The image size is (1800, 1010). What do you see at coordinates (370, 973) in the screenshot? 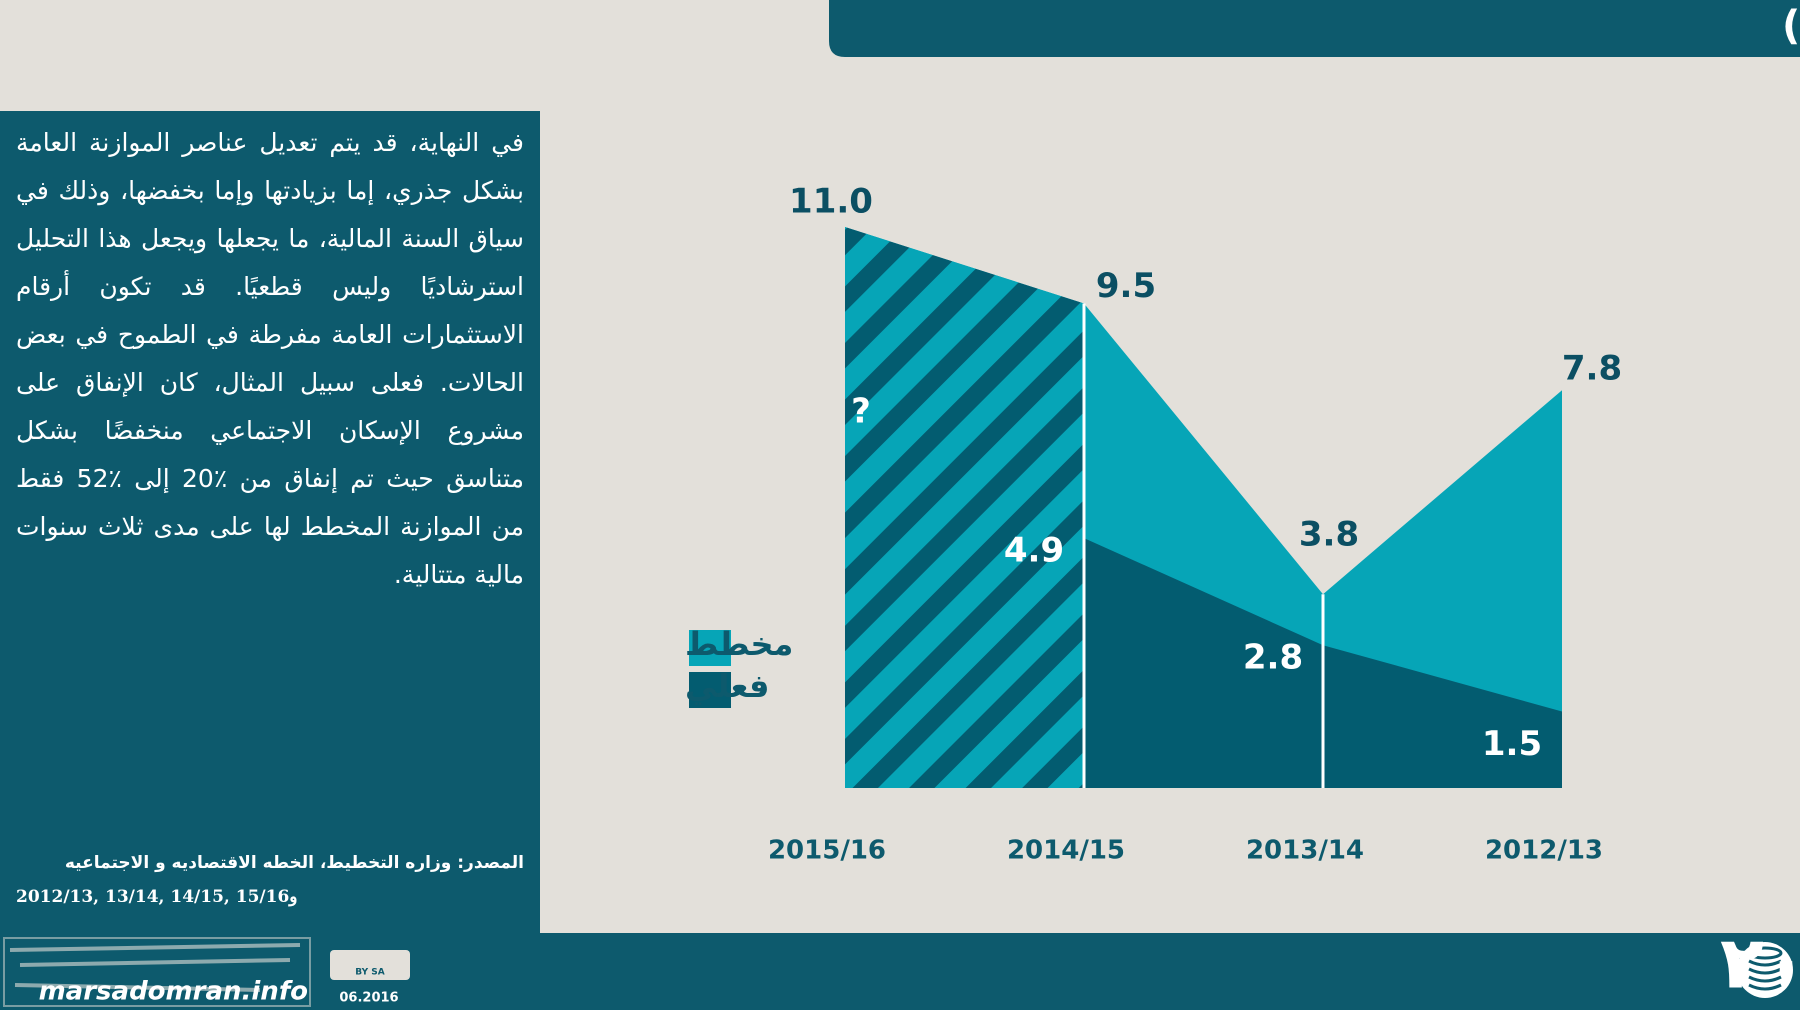
I see `license: BY SA` at bounding box center [370, 973].